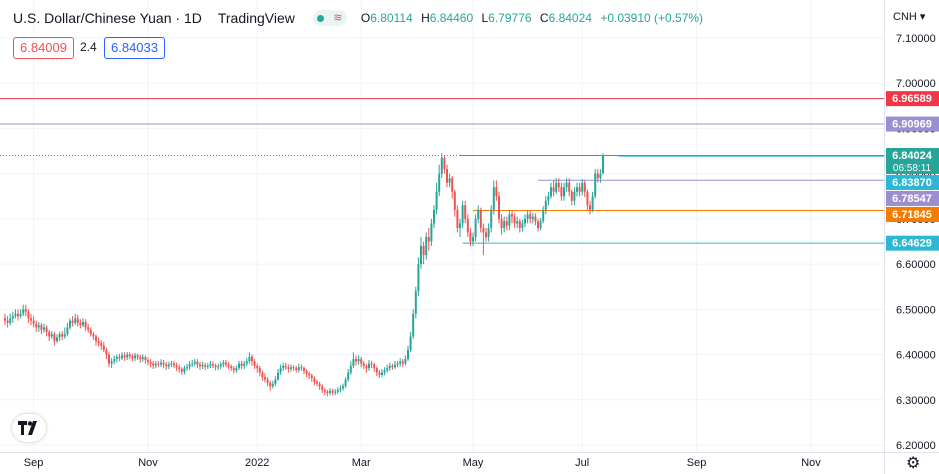 Image resolution: width=939 pixels, height=474 pixels. Describe the element at coordinates (916, 39) in the screenshot. I see `y-tick-label: 7.10000` at that location.